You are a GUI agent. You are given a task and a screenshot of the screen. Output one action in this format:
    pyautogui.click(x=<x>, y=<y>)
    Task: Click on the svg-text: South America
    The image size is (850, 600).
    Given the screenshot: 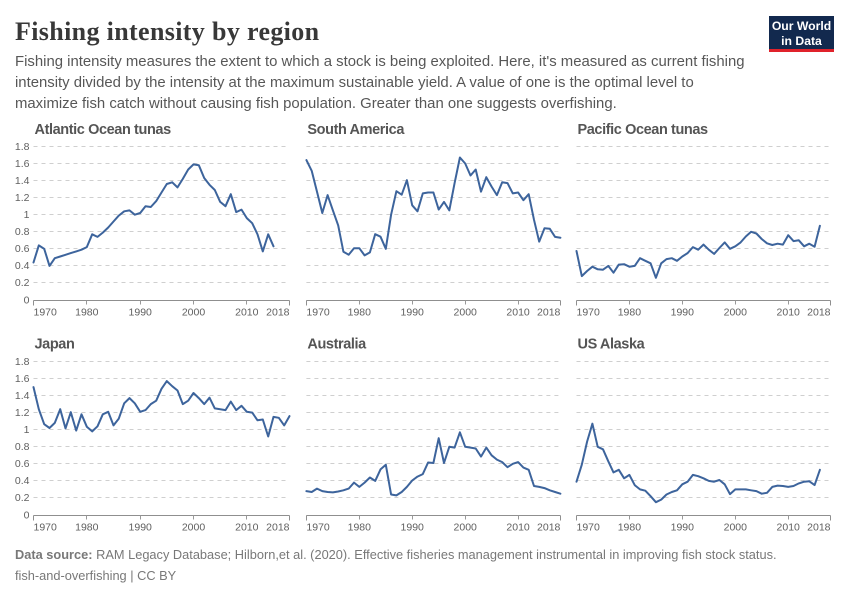 What is the action you would take?
    pyautogui.click(x=356, y=130)
    